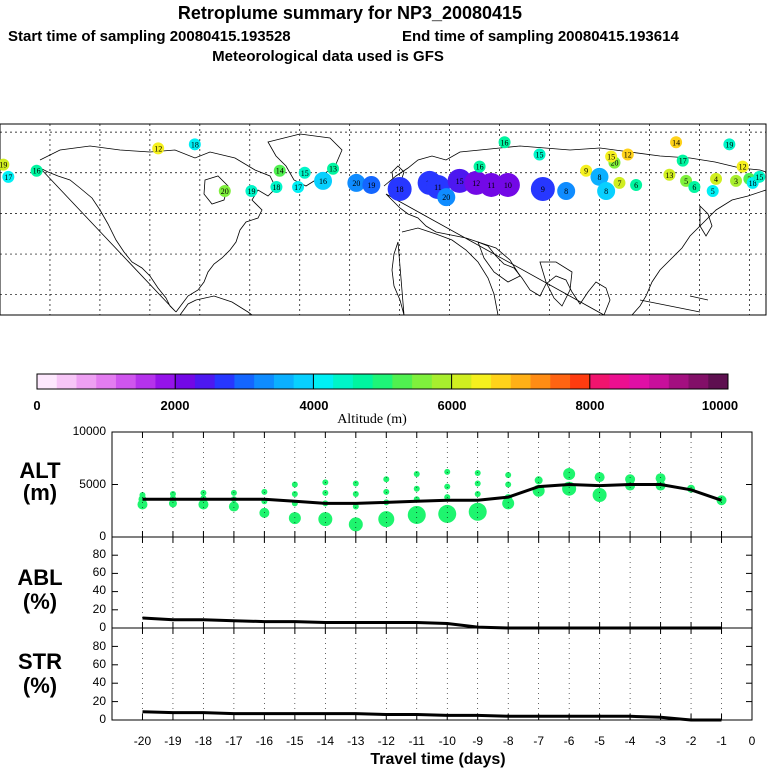  I want to click on str-panel: STR (%) 80 60 40 20 0, so click(370, 682).